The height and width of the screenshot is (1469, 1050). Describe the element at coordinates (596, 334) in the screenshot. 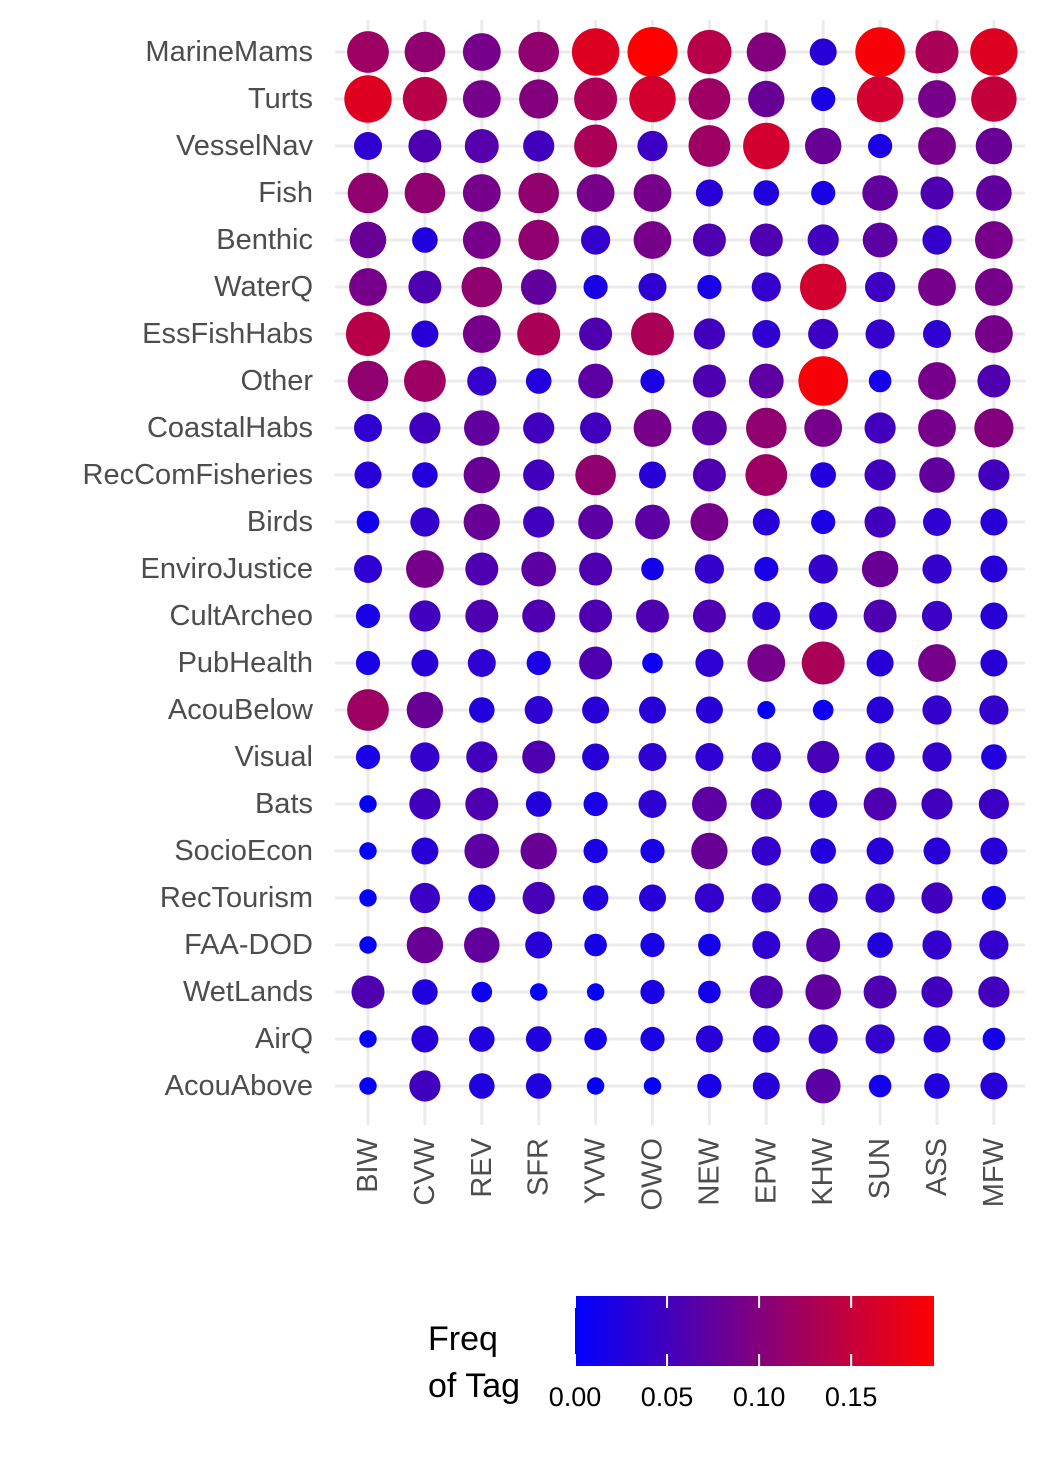

I see `bubble-essfishhabs-yvw` at that location.